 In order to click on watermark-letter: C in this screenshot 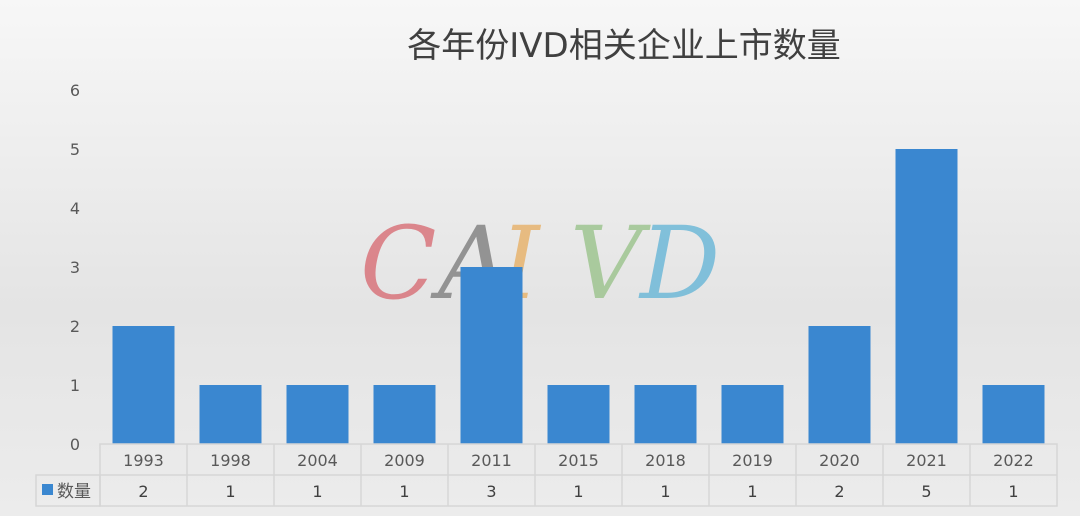, I will do `click(398, 263)`.